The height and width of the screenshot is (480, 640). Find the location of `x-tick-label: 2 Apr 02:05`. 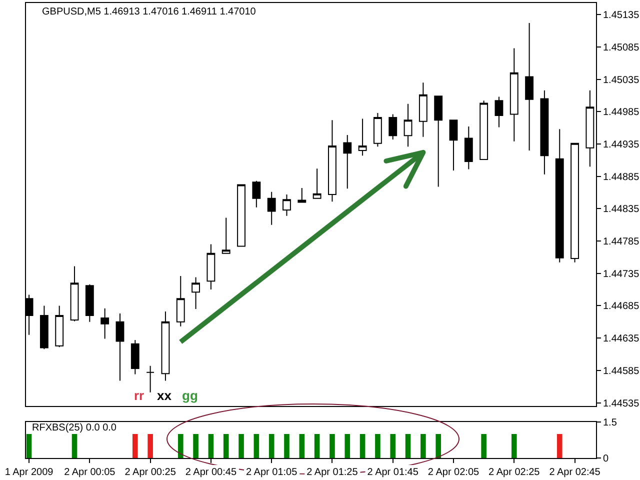

x-tick-label: 2 Apr 02:05 is located at coordinates (454, 472).